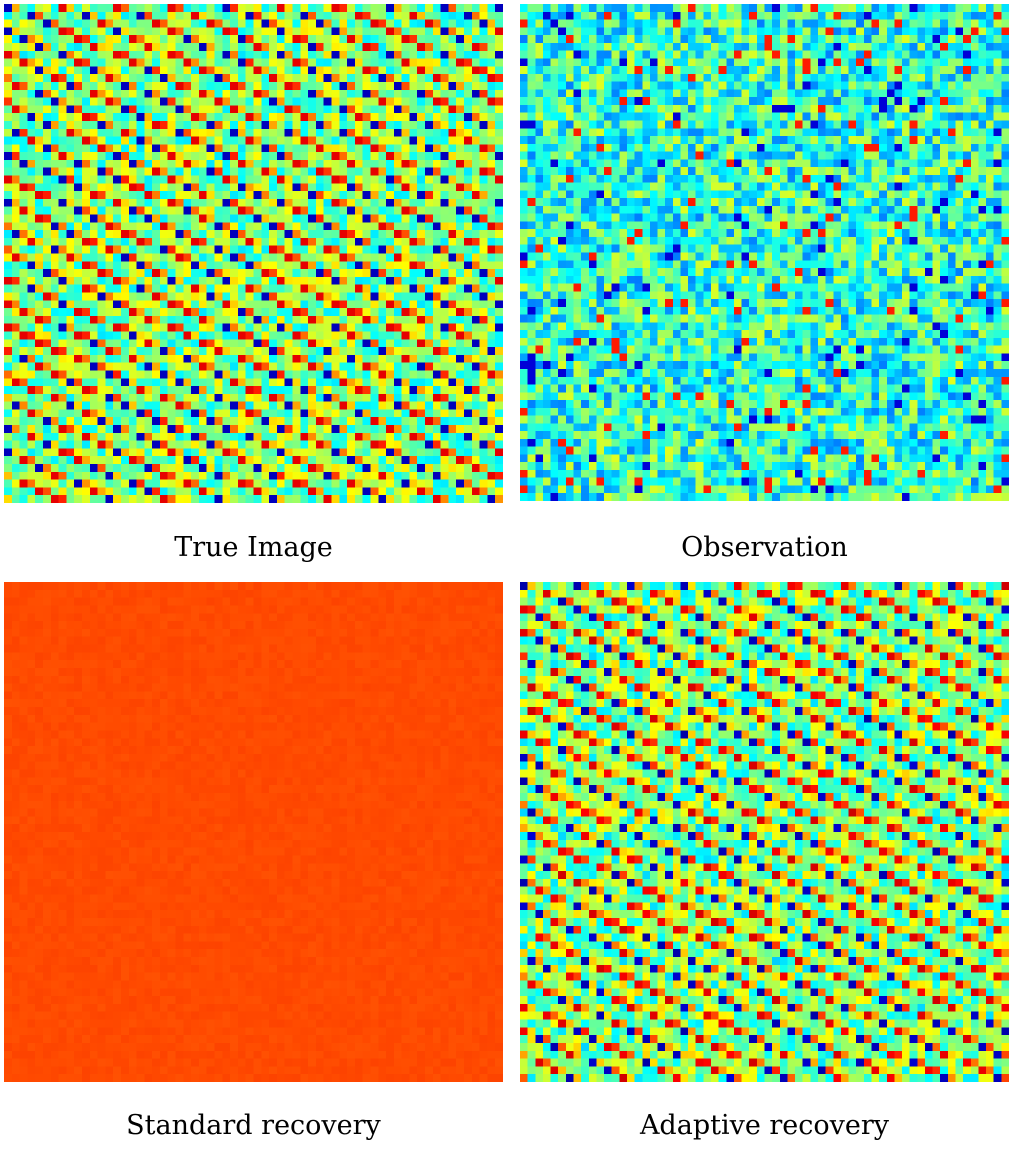 Image resolution: width=1011 pixels, height=1151 pixels. What do you see at coordinates (253, 1126) in the screenshot?
I see `standard-recovery-caption: Standard recovery` at bounding box center [253, 1126].